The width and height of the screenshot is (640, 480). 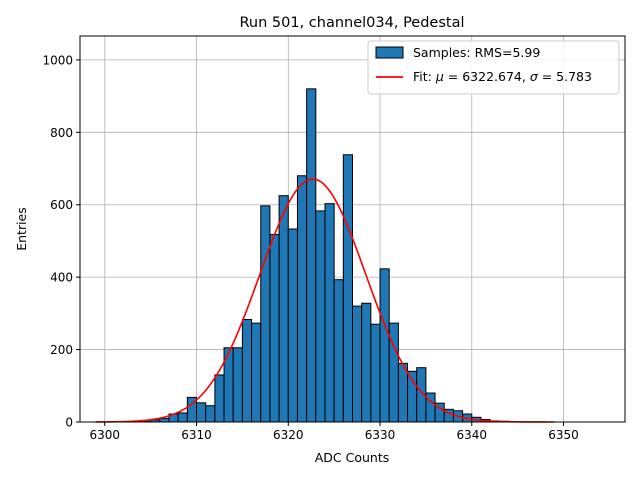 What do you see at coordinates (196, 435) in the screenshot?
I see `x-tick-label: 6310` at bounding box center [196, 435].